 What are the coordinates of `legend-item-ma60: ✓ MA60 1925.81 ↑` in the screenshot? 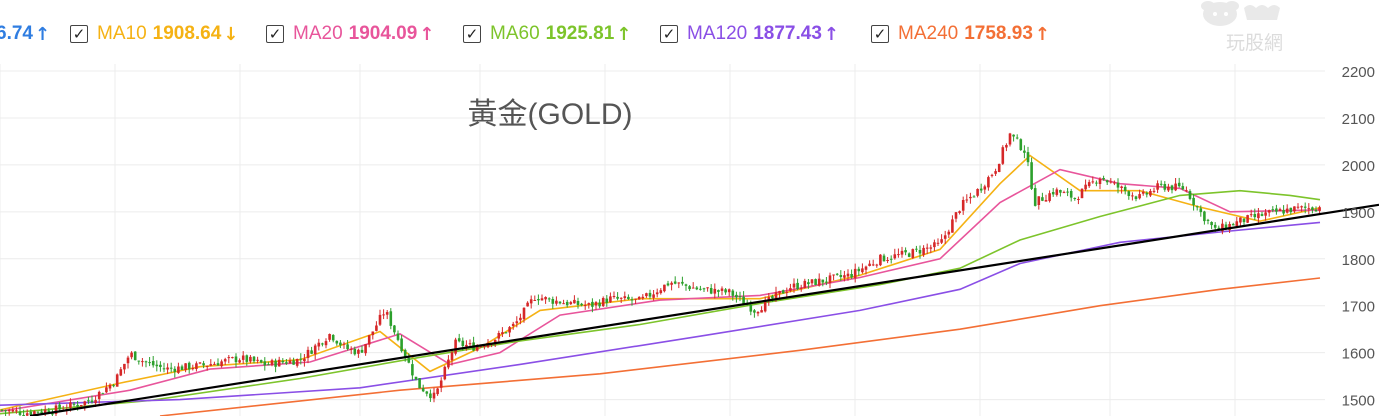 It's located at (547, 34).